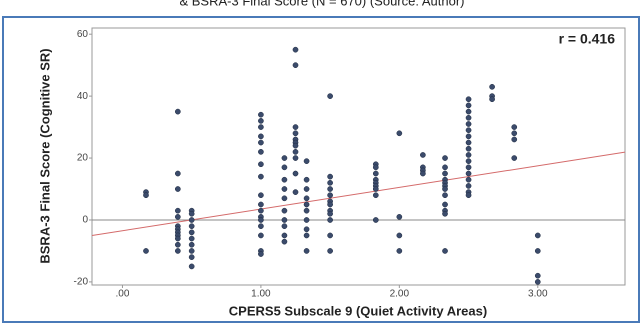 The width and height of the screenshot is (644, 325). Describe the element at coordinates (81, 282) in the screenshot. I see `y-tick-label: -20` at that location.